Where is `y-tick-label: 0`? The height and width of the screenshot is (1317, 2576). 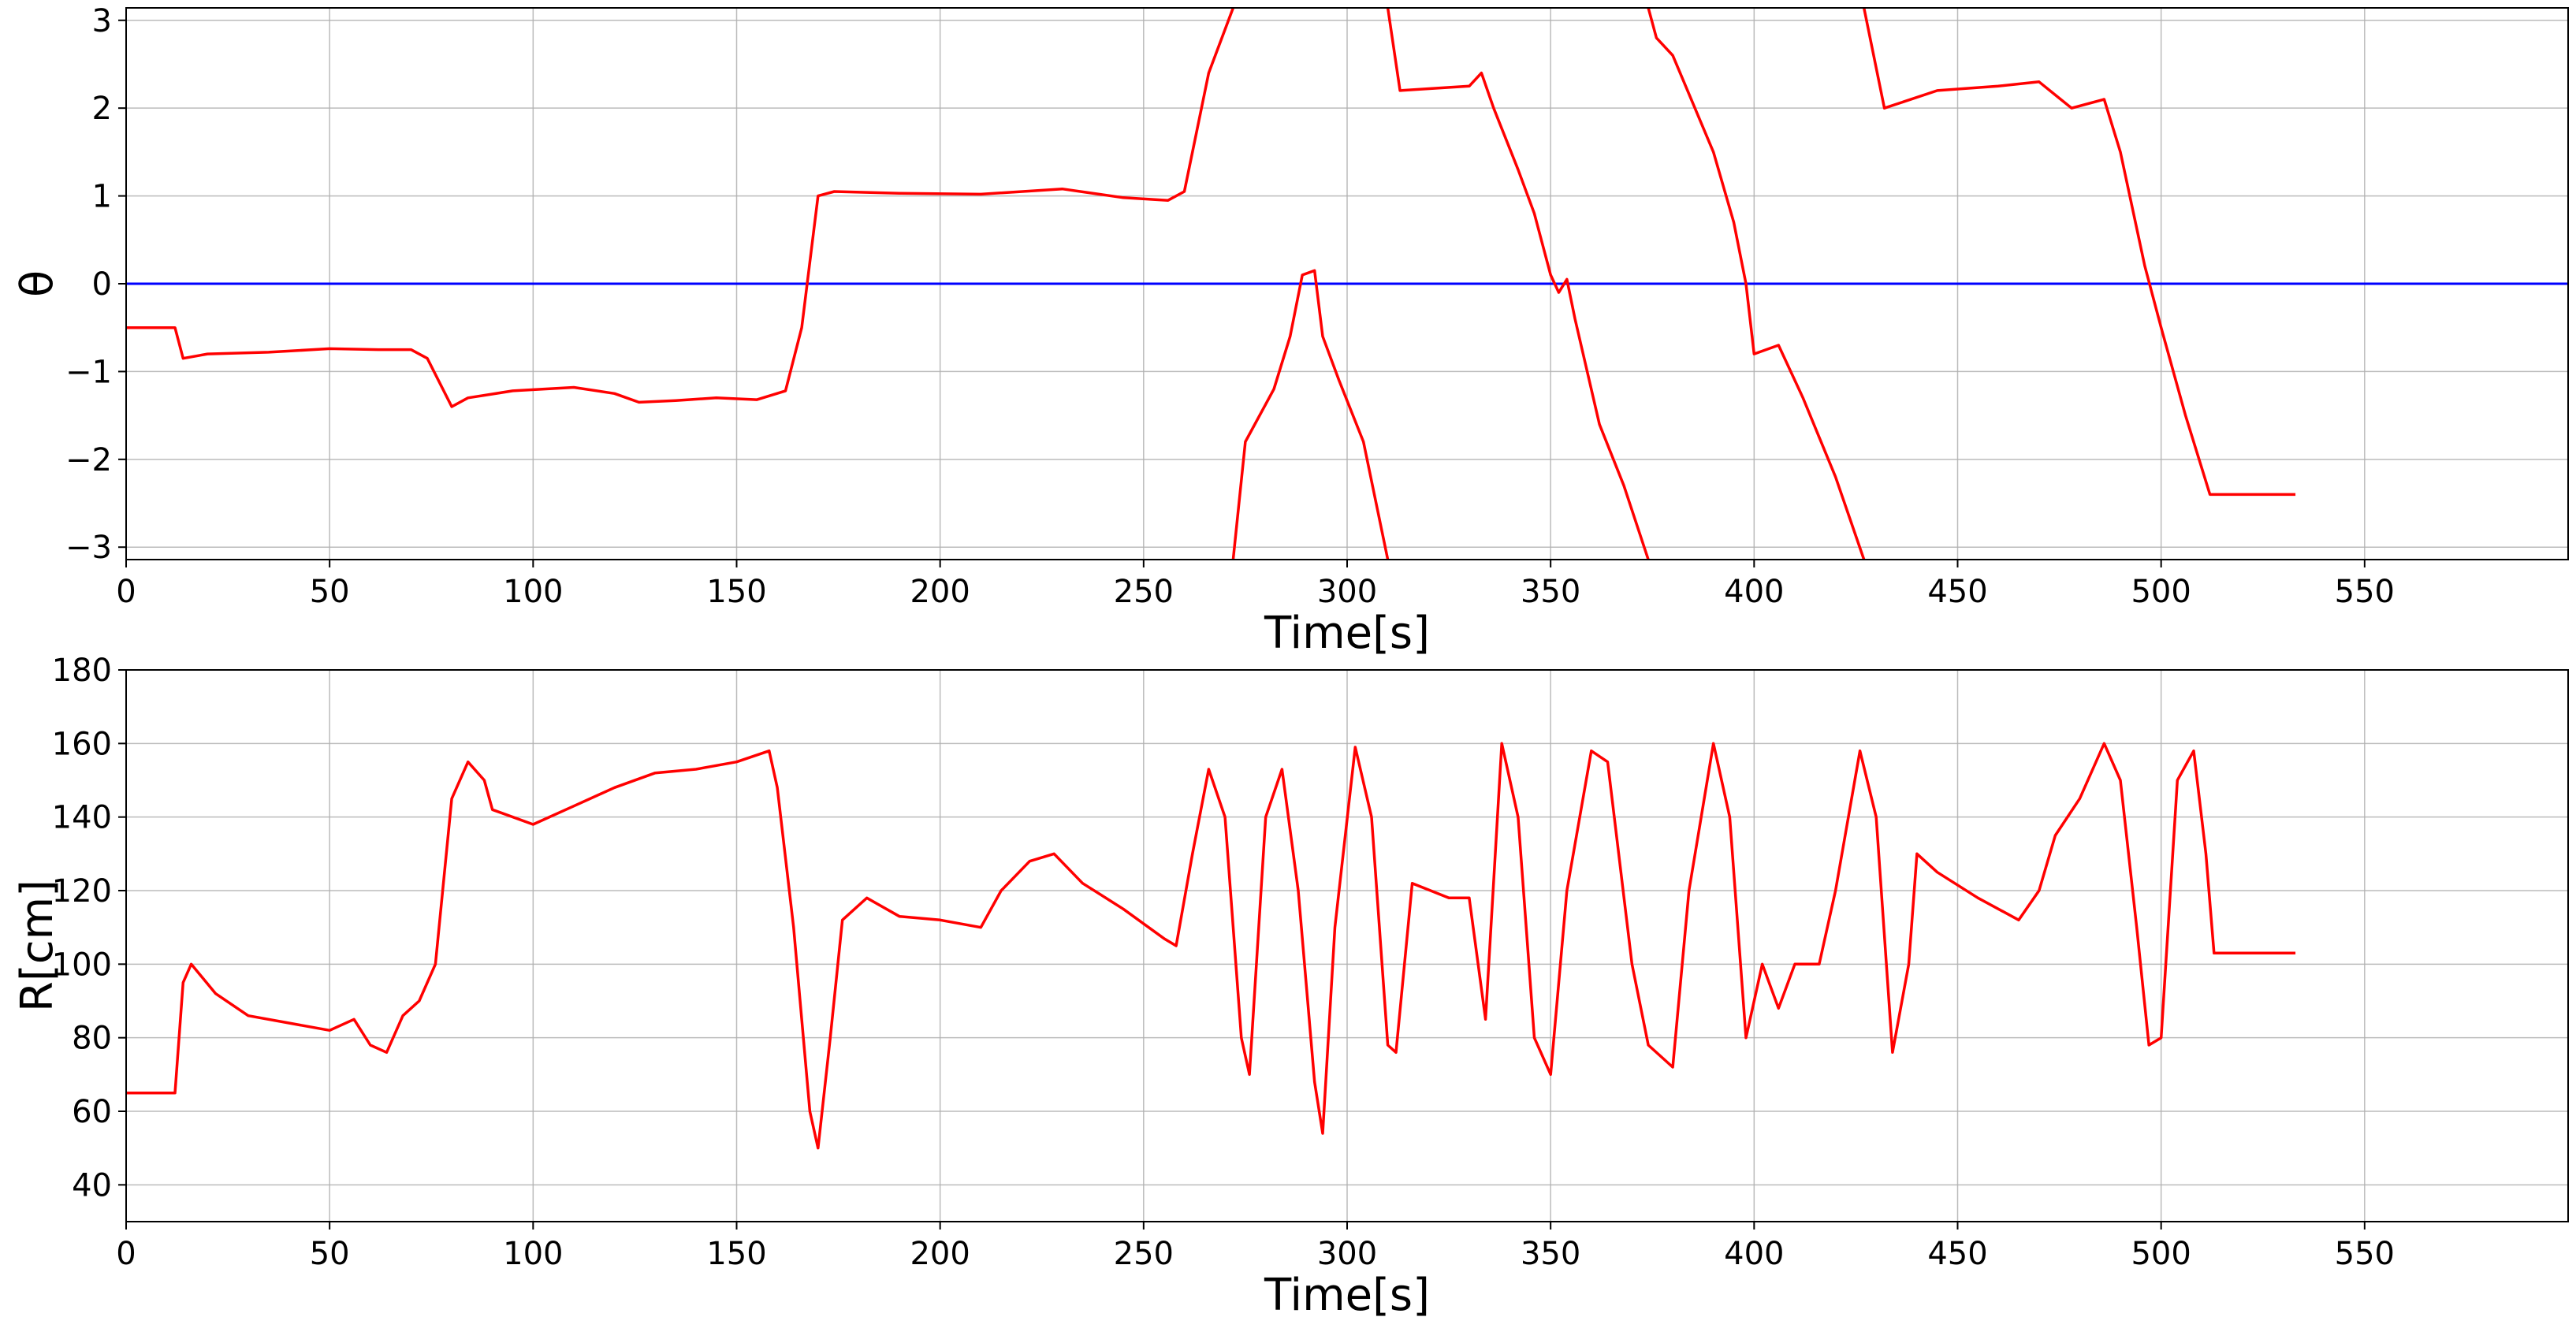
y-tick-label: 0 is located at coordinates (102, 284).